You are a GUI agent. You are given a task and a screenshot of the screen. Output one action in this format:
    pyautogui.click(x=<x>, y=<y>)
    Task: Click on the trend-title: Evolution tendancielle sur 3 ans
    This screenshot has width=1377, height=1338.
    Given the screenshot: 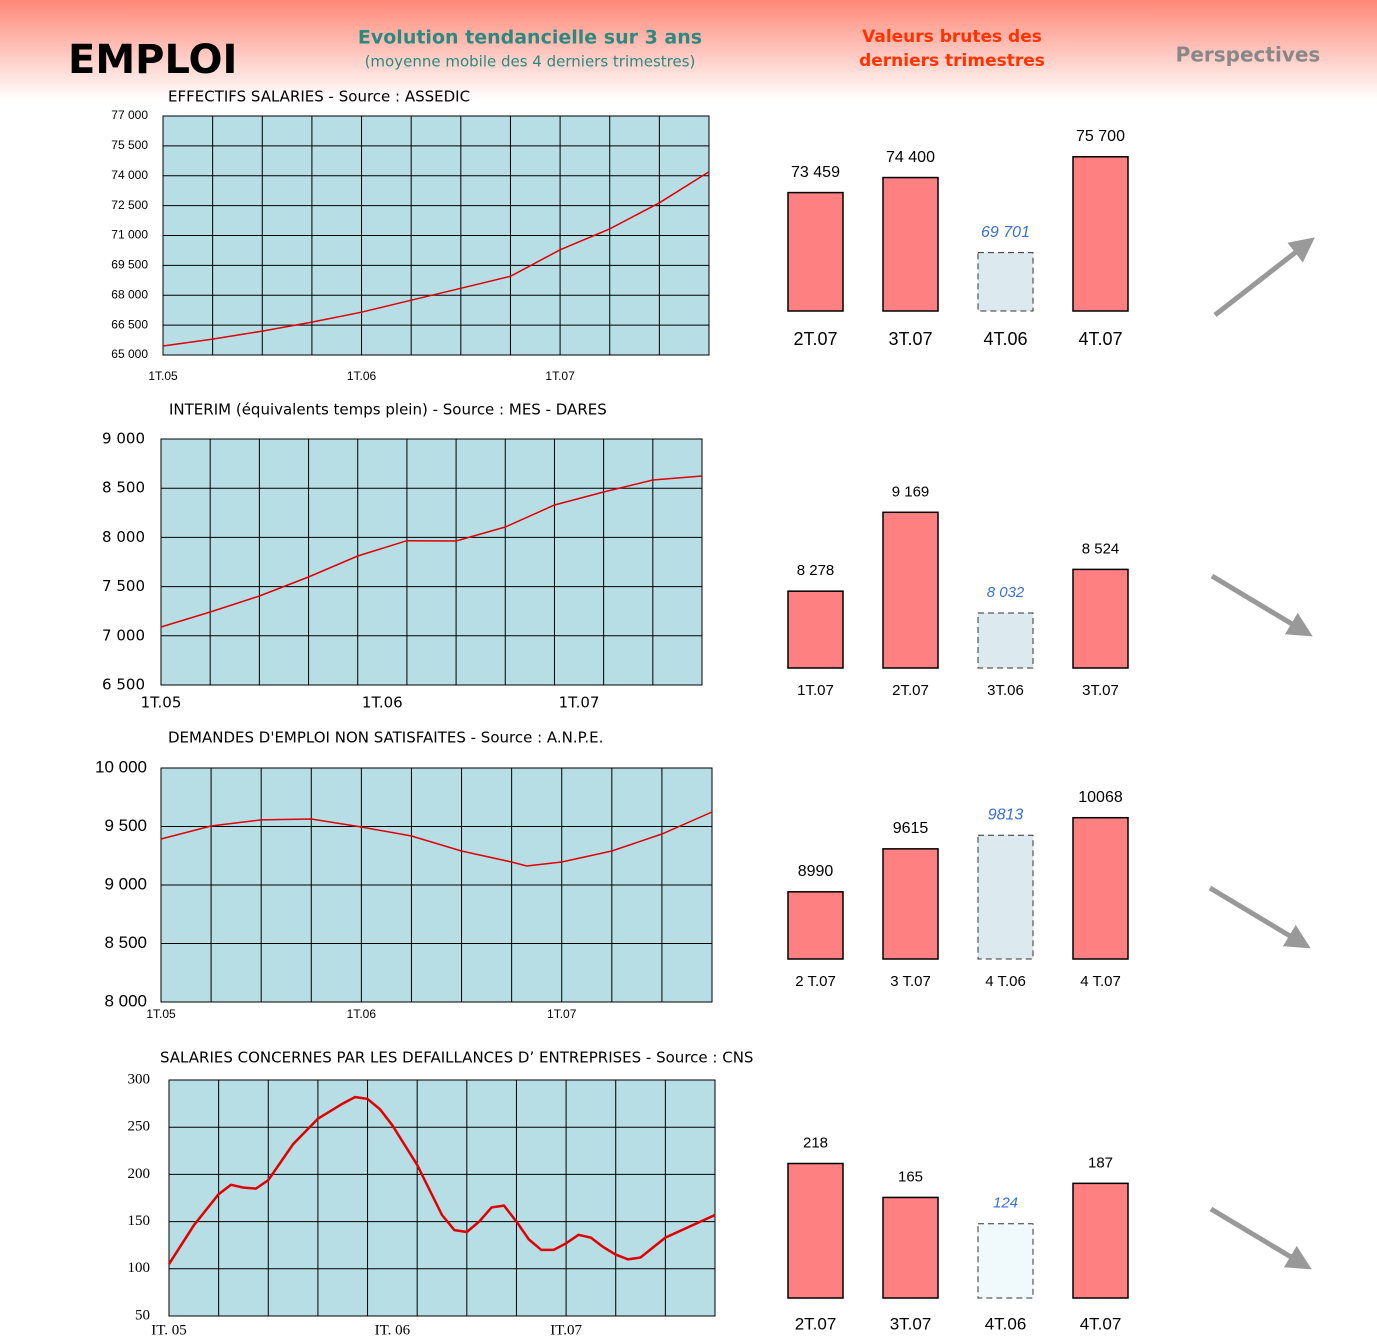 What is the action you would take?
    pyautogui.click(x=530, y=38)
    